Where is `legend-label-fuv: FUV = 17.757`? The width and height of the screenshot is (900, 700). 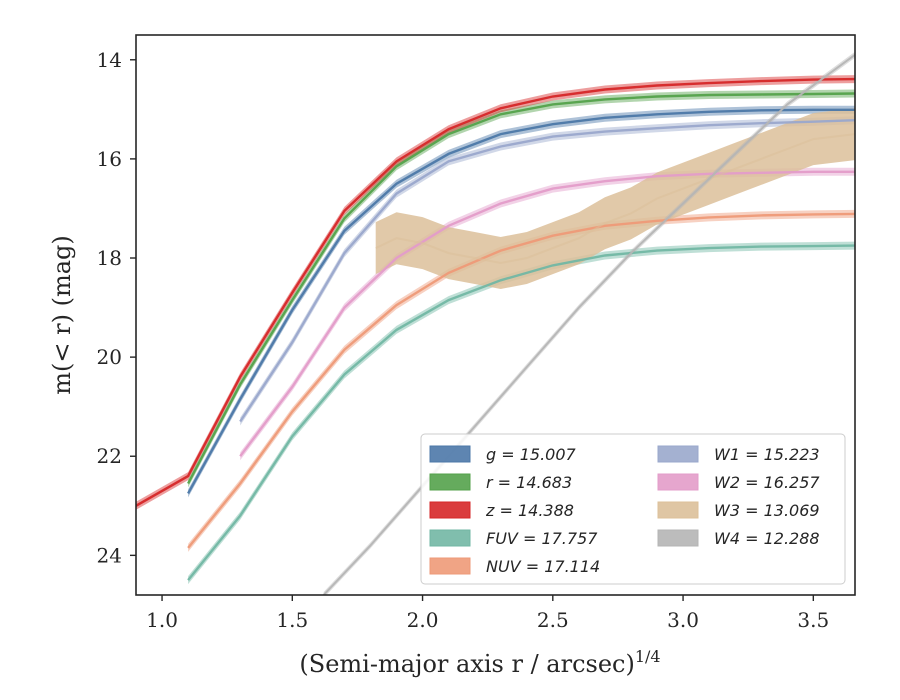 legend-label-fuv: FUV = 17.757 is located at coordinates (542, 538).